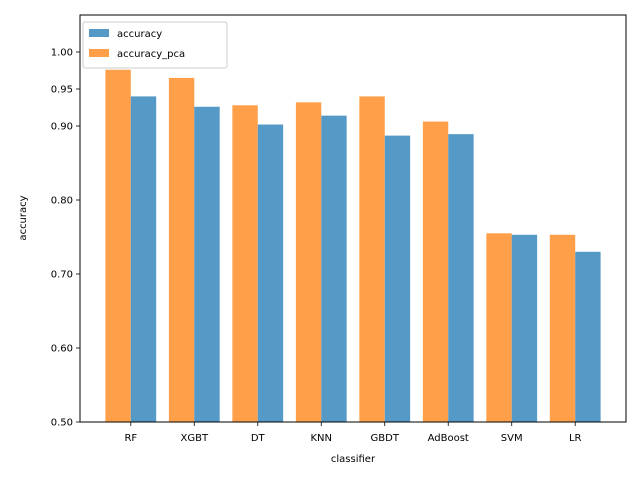  Describe the element at coordinates (308, 262) in the screenshot. I see `bar-accuracy-pca-knn` at that location.